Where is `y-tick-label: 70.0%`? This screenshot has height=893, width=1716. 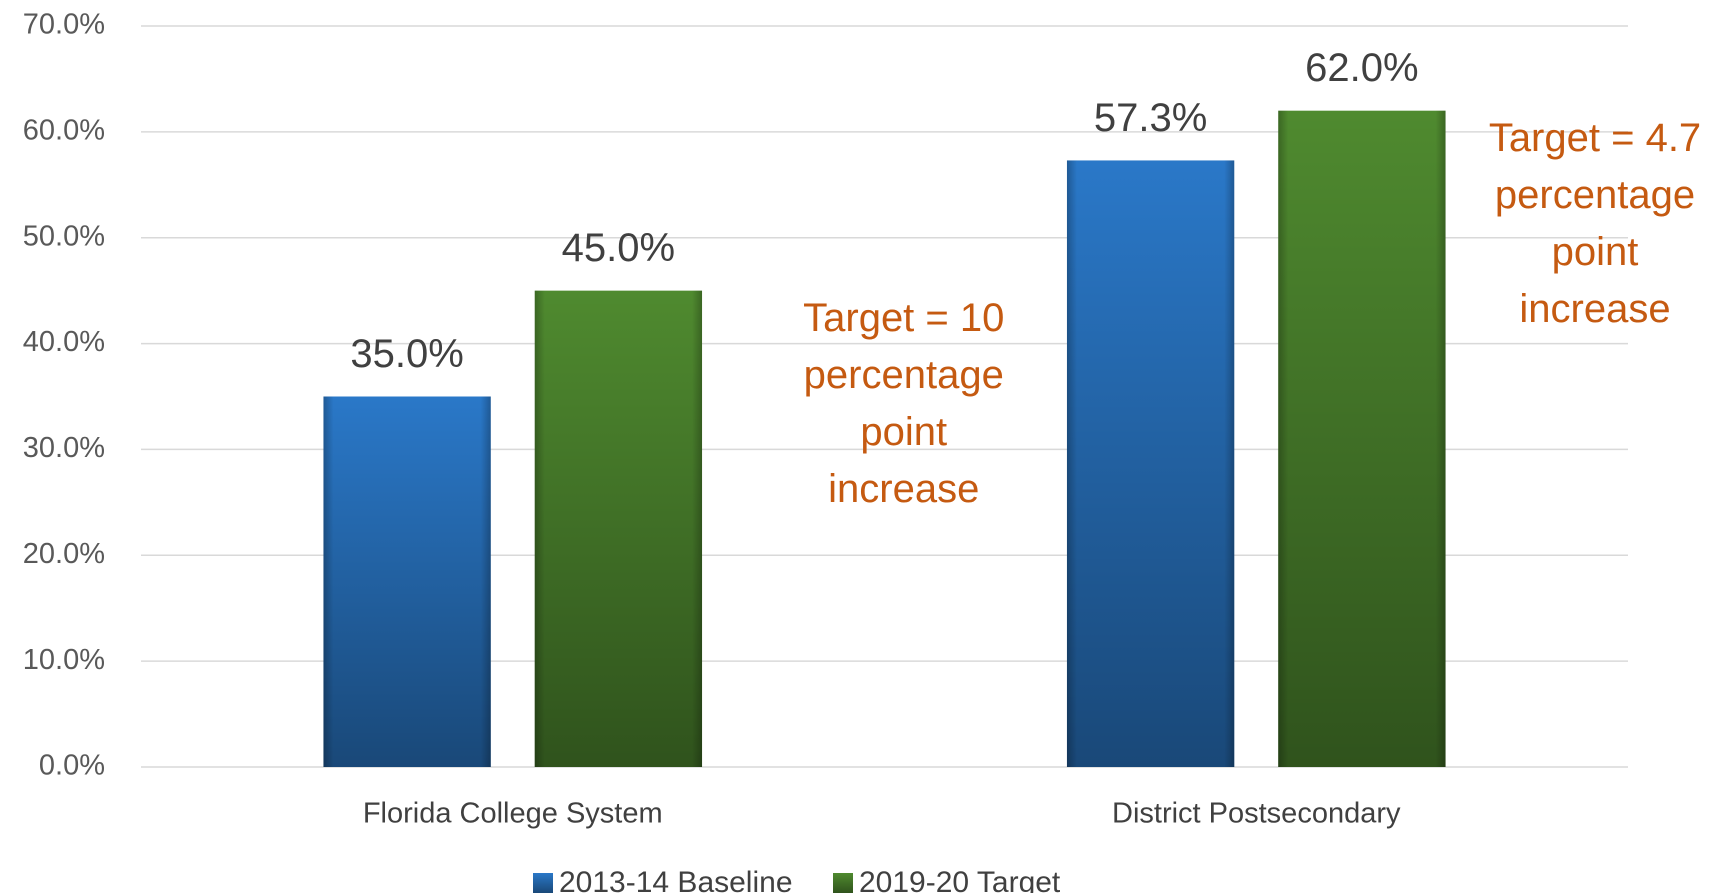 y-tick-label: 70.0% is located at coordinates (64, 25).